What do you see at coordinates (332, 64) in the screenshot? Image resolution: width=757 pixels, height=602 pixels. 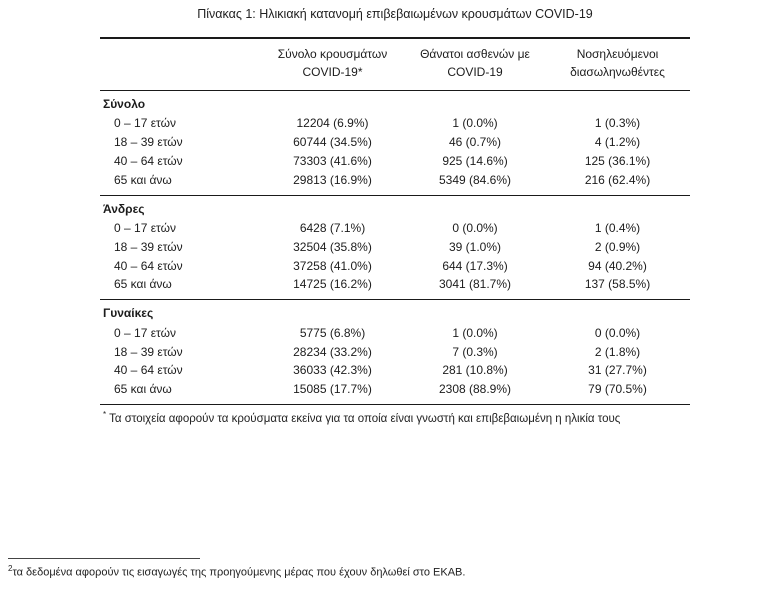 I see `cases-column-header: Σύνολο κρουσμάτων COVID-19*` at bounding box center [332, 64].